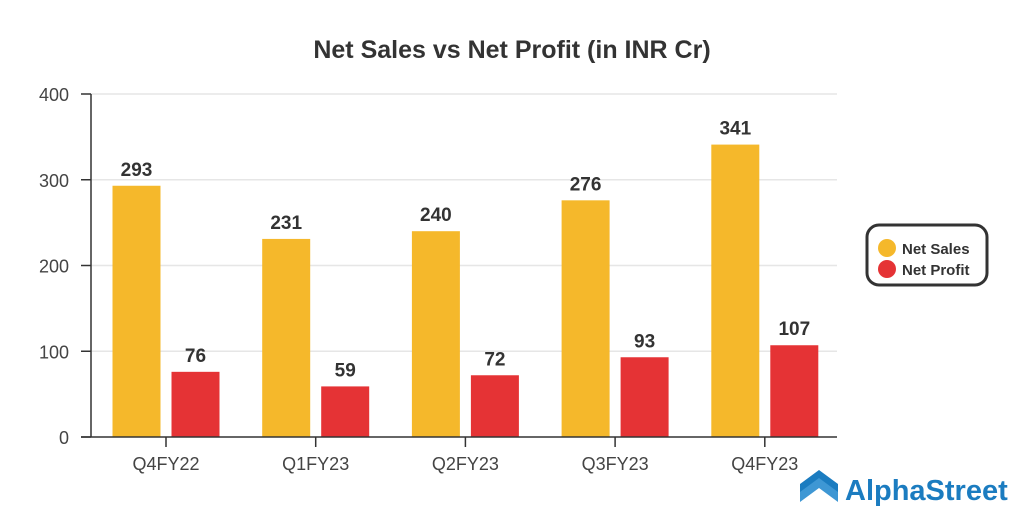 The height and width of the screenshot is (512, 1024). Describe the element at coordinates (54, 181) in the screenshot. I see `y-tick-label: 300` at that location.